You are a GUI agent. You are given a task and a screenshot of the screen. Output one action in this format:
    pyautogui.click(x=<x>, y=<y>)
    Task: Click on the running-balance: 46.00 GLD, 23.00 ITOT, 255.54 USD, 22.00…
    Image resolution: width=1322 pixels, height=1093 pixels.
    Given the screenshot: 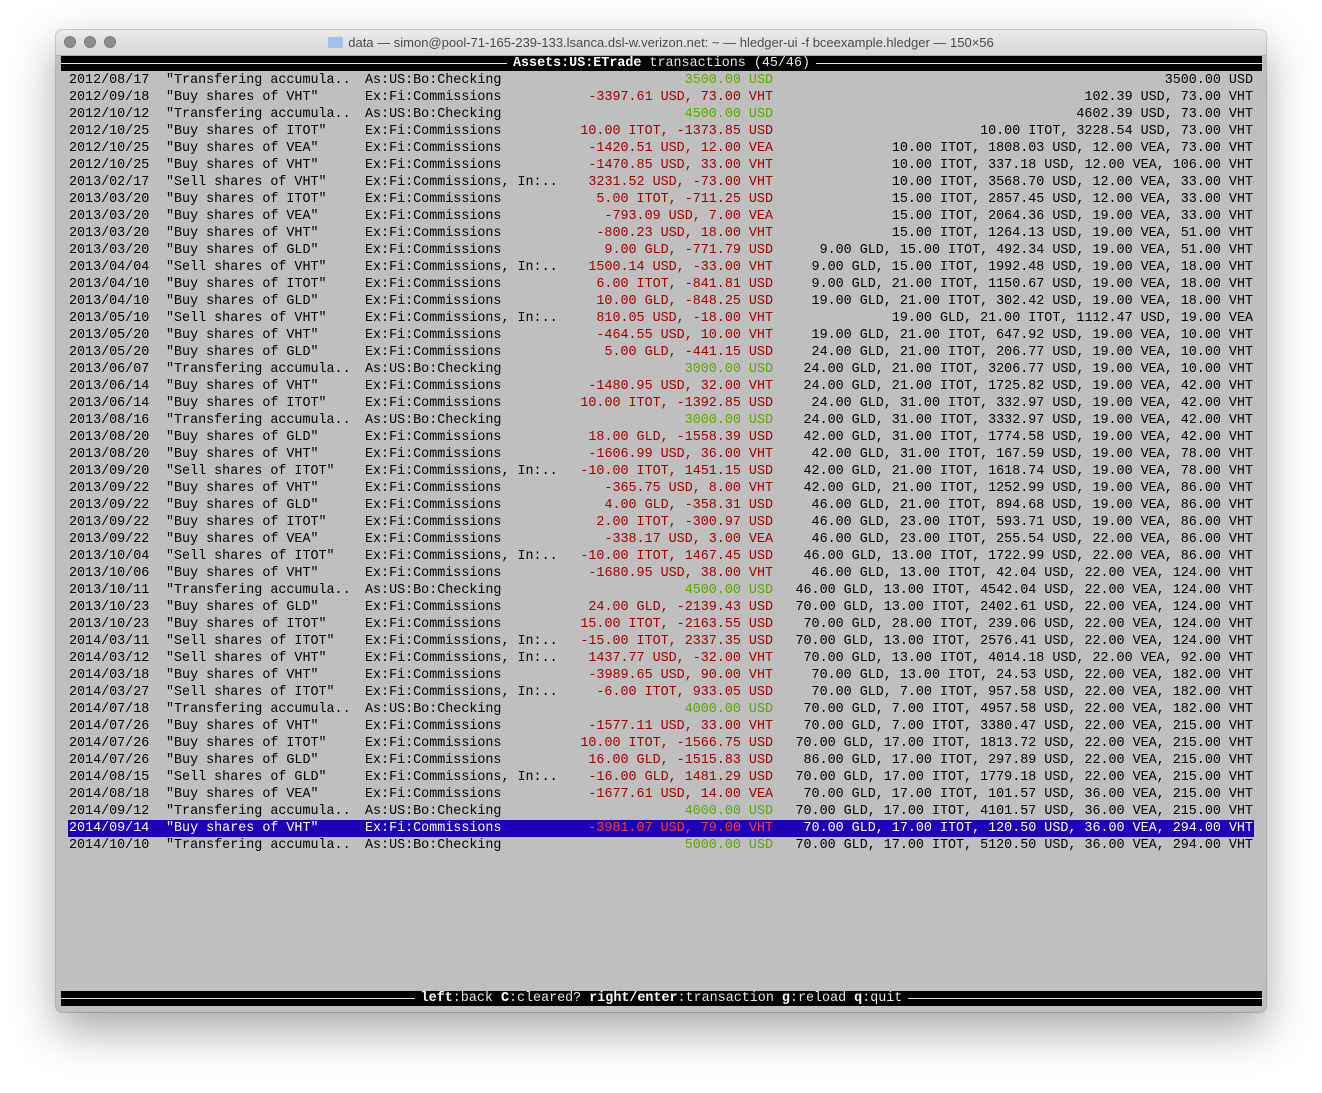 What is the action you would take?
    pyautogui.click(x=1032, y=539)
    